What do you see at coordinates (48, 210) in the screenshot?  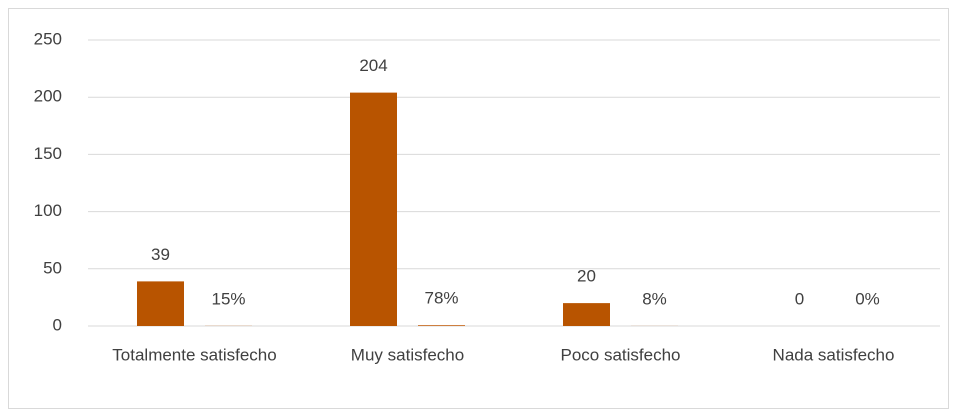 I see `y-tick-label: 100` at bounding box center [48, 210].